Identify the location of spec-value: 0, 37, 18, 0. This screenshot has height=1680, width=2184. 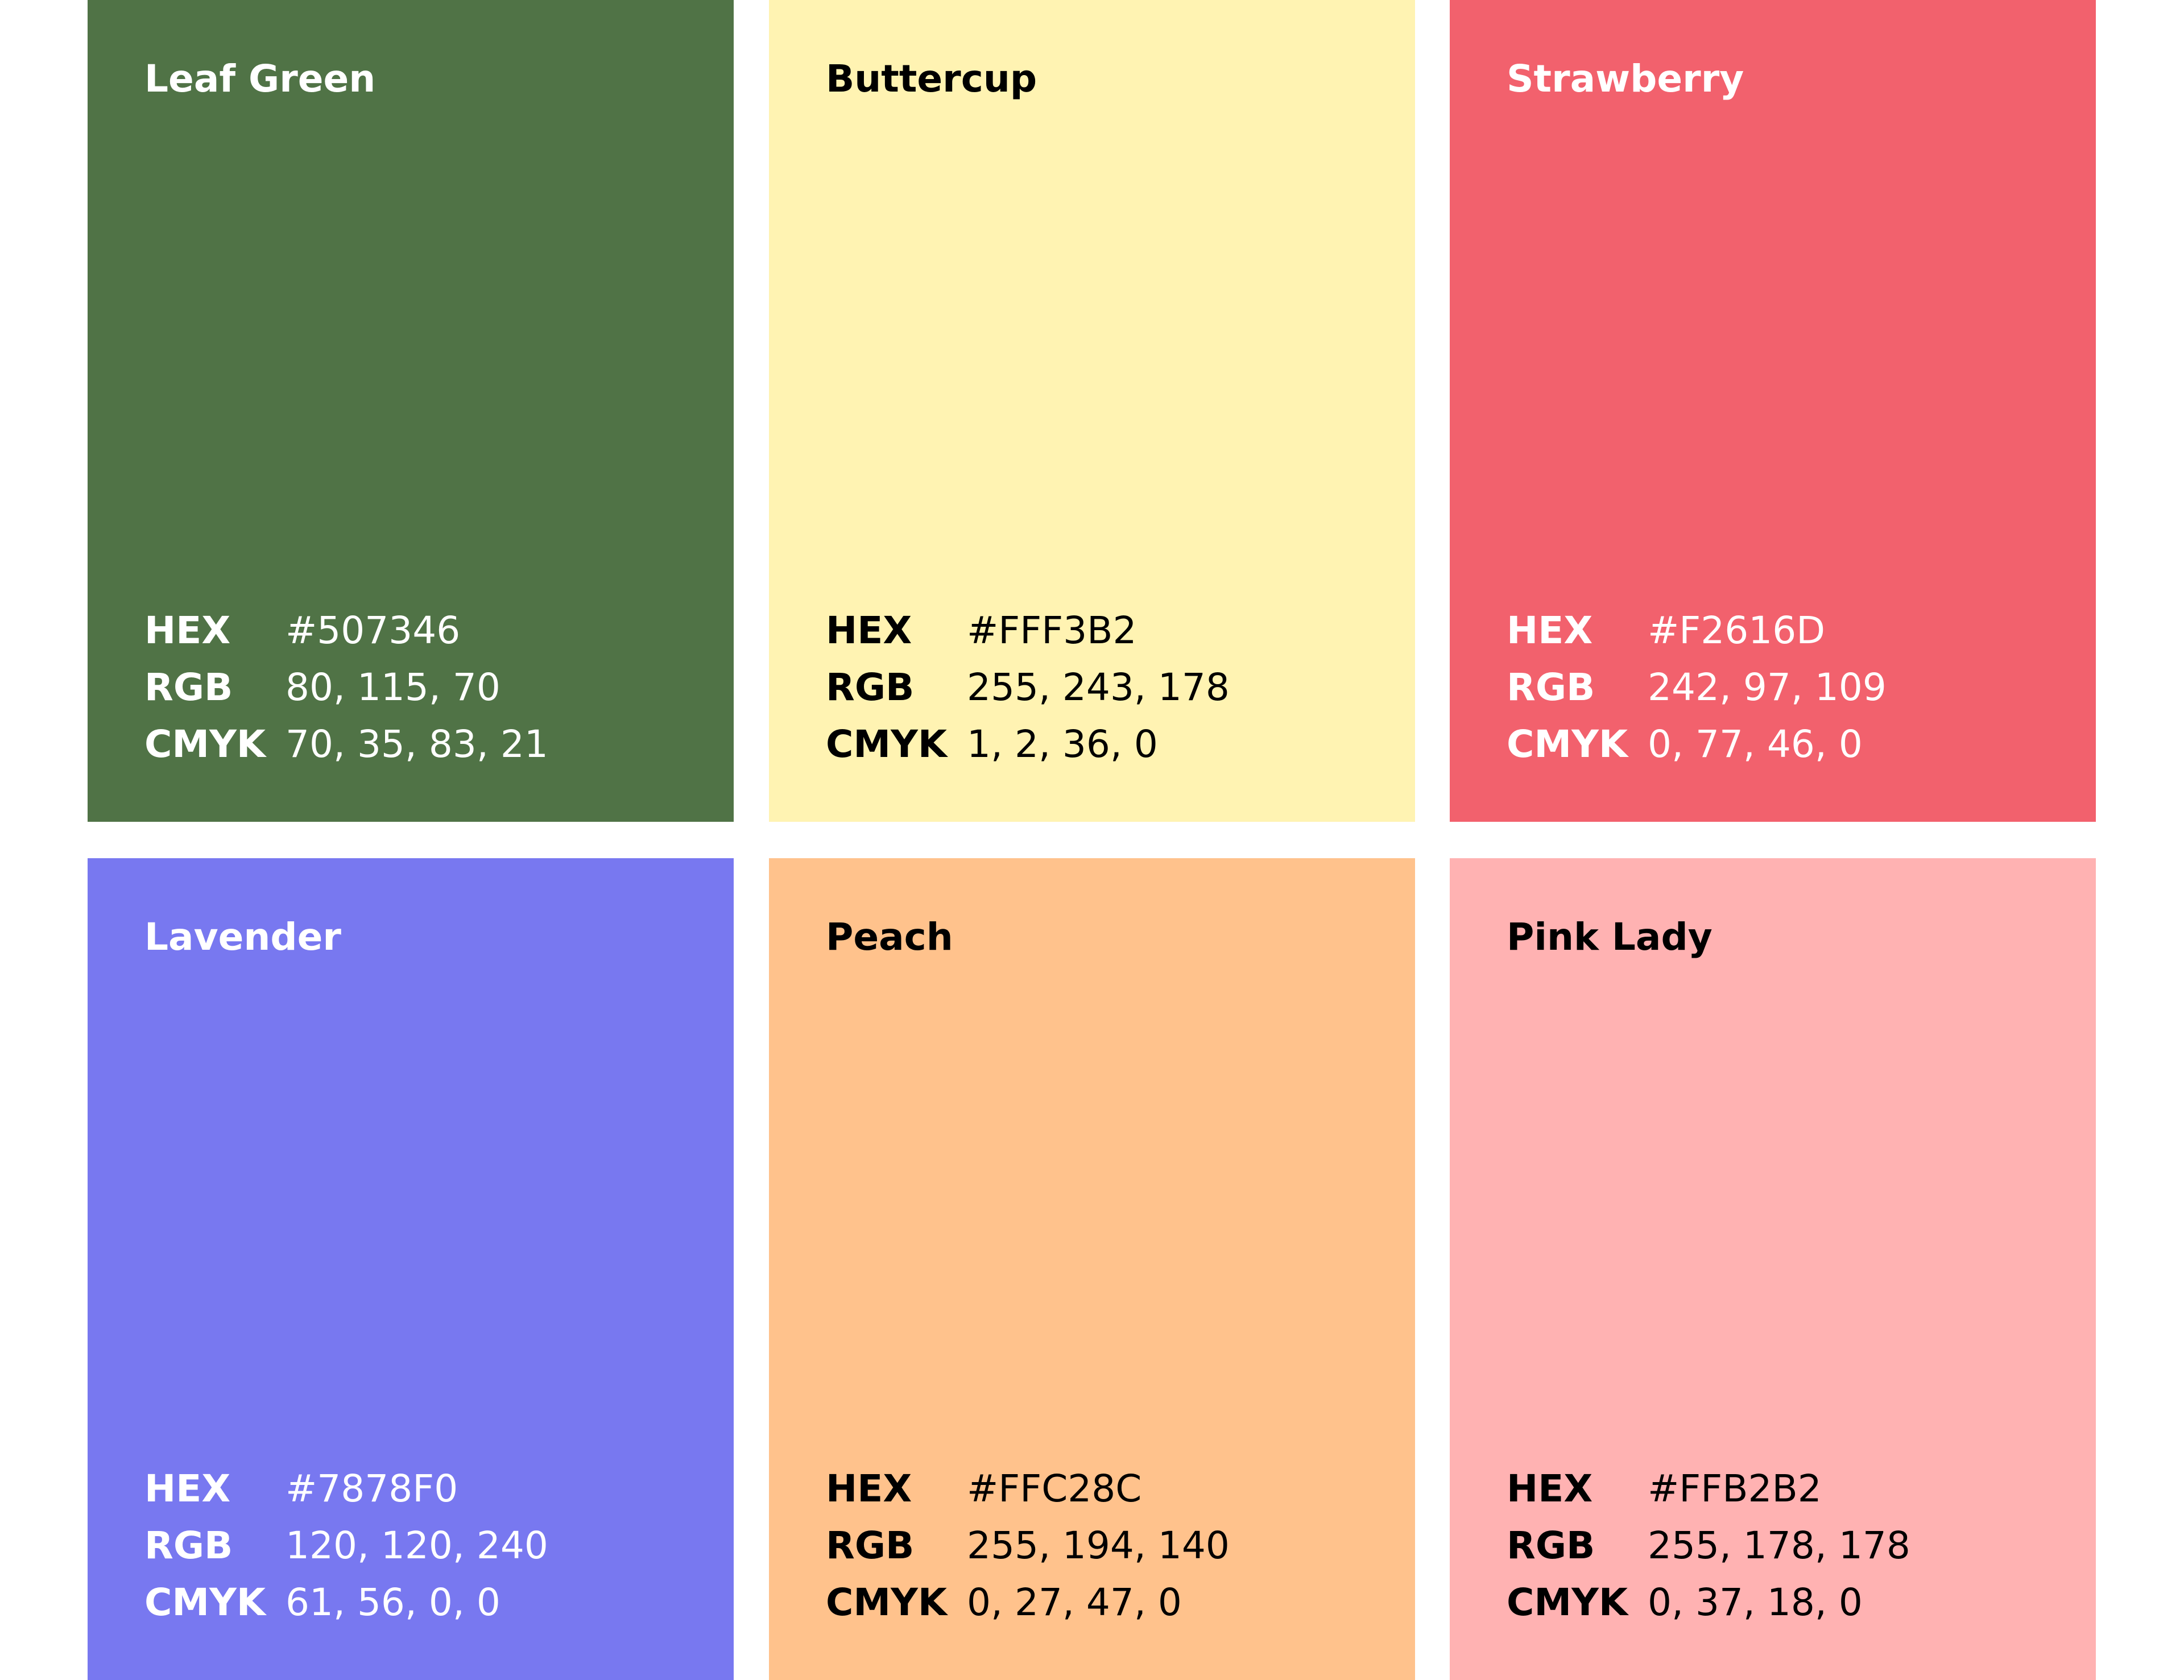
(1755, 1602).